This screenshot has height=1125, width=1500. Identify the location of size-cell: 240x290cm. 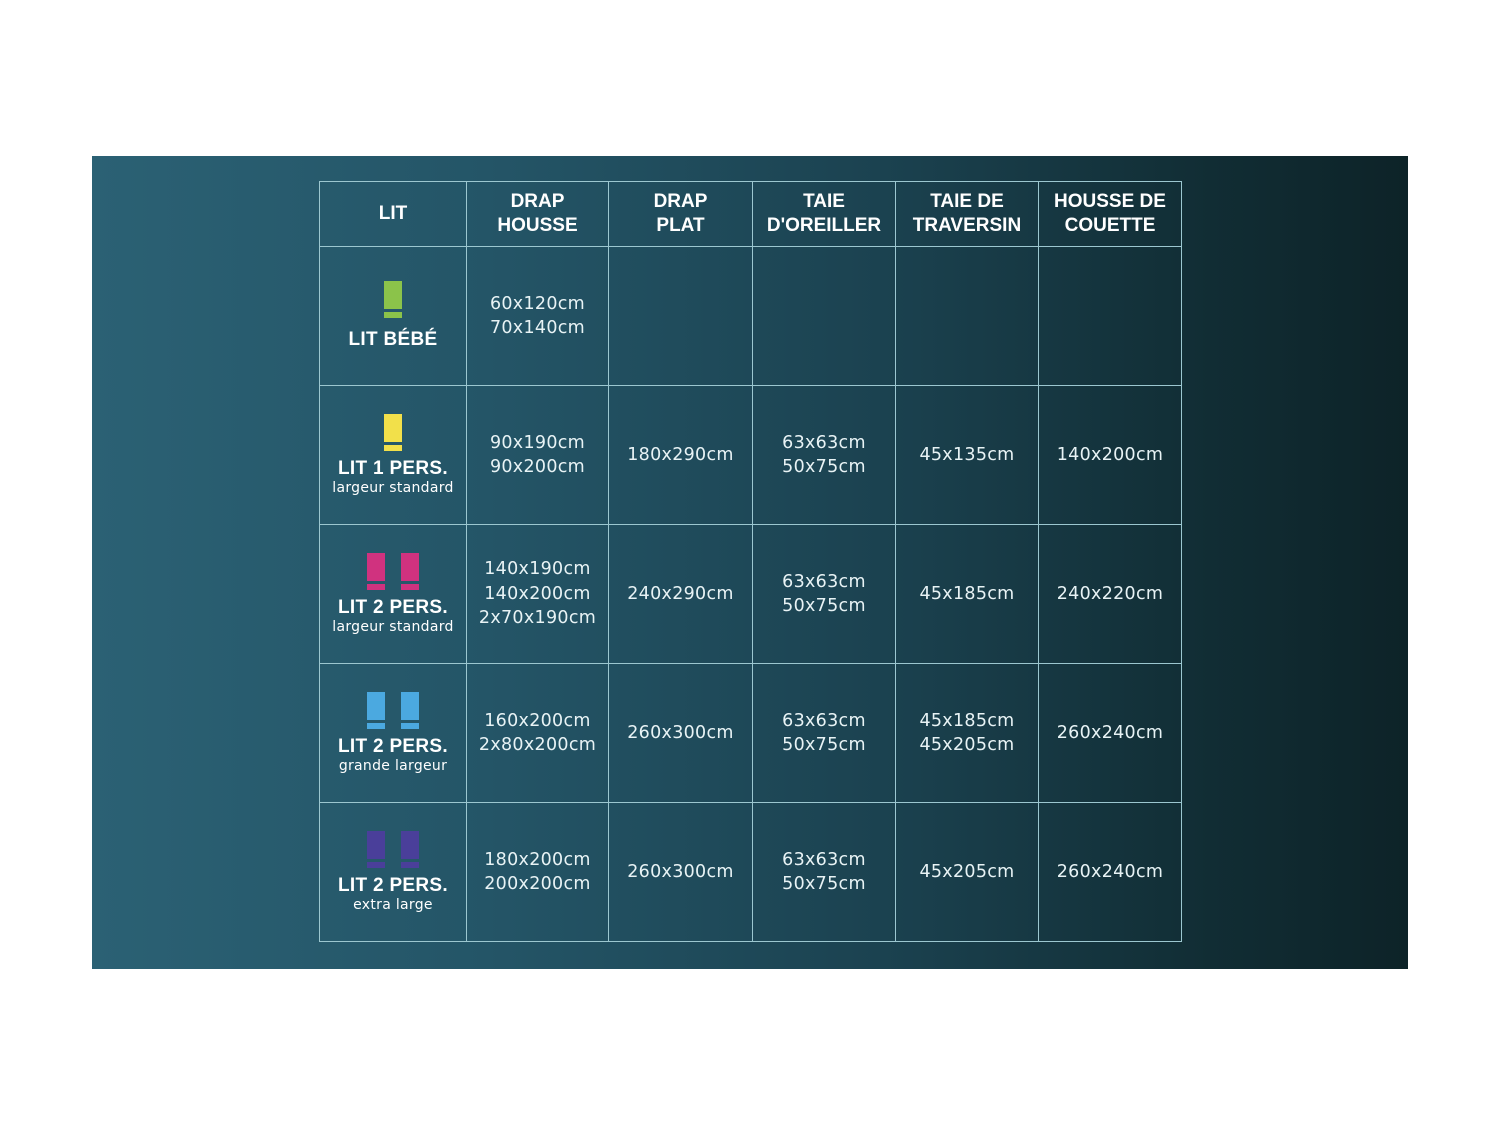
(680, 594).